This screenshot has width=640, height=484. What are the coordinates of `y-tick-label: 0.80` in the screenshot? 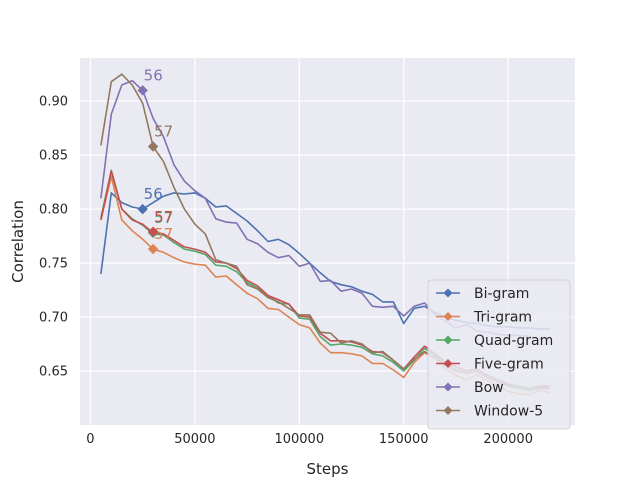 It's located at (53, 210).